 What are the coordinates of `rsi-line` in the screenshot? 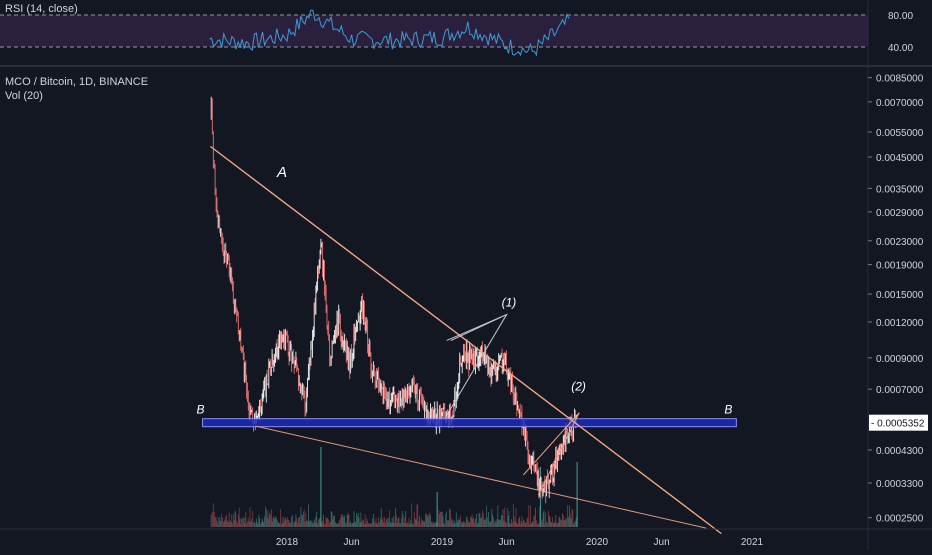 It's located at (389, 33).